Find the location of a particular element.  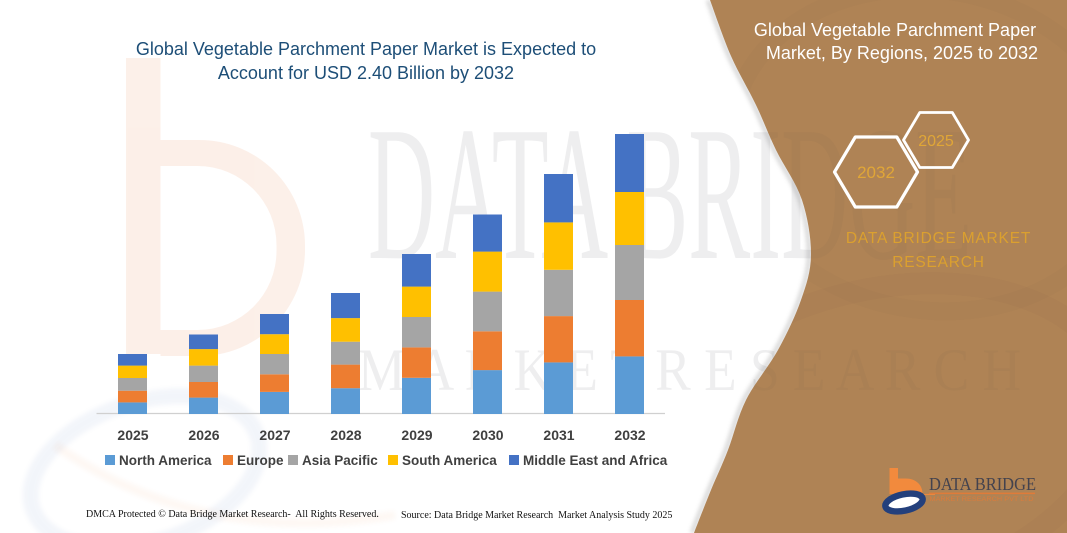

svg-text: M A R K E T R E S E A R C H is located at coordinates (689, 370).